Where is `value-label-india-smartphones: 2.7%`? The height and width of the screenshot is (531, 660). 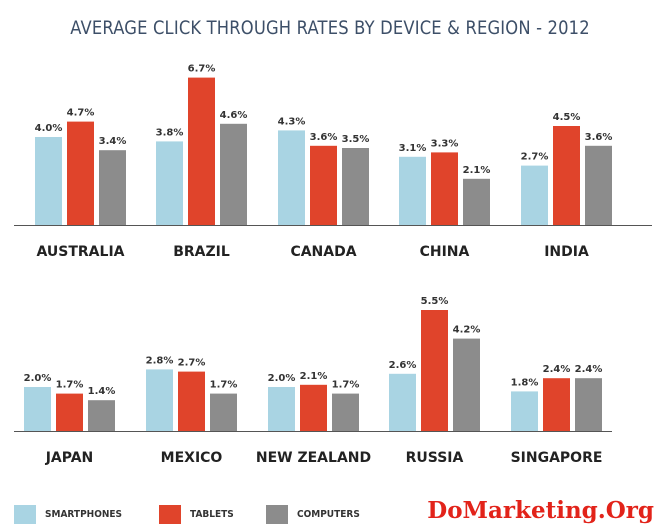
value-label-india-smartphones: 2.7% is located at coordinates (535, 157).